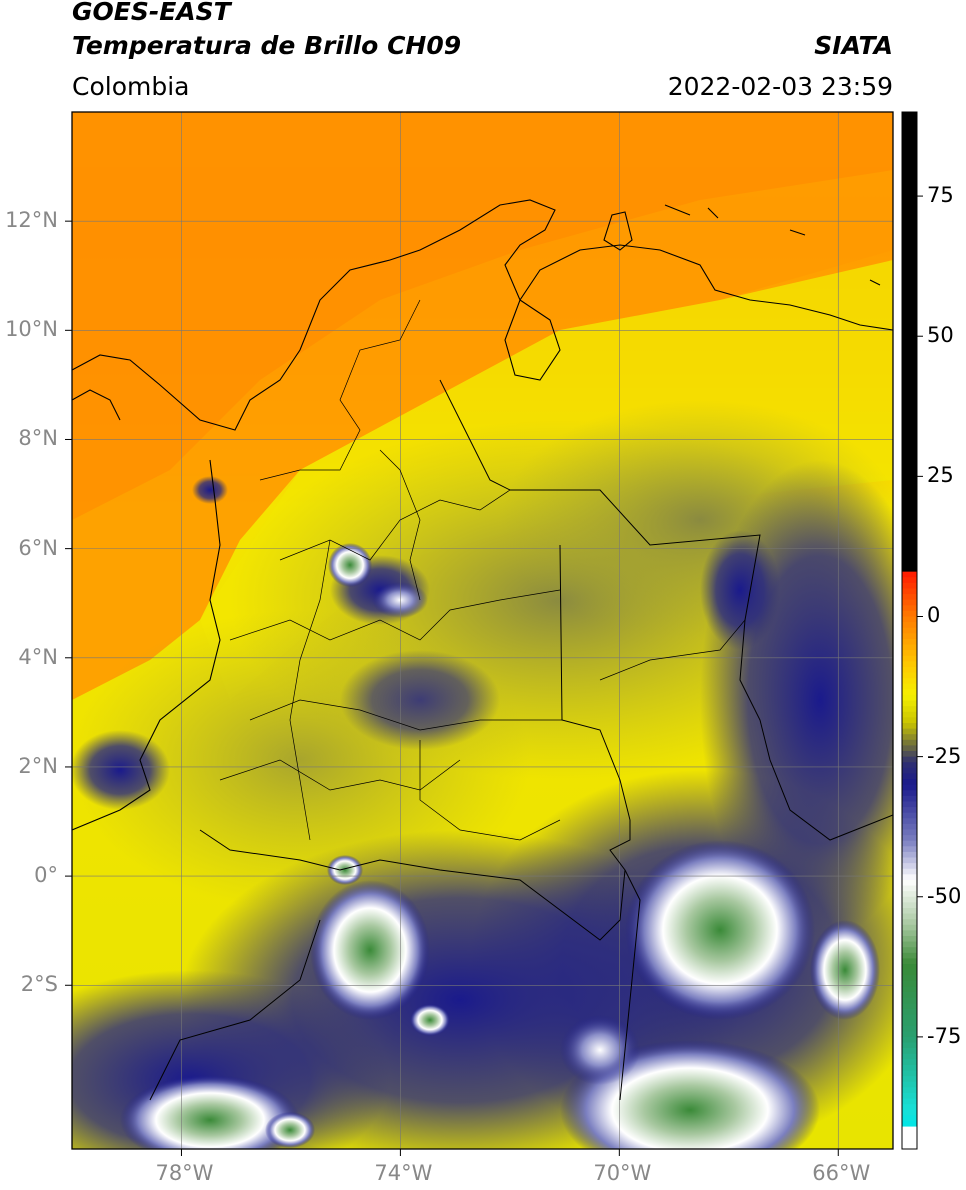  Describe the element at coordinates (622, 1173) in the screenshot. I see `lon-tick-label: 70°W` at that location.